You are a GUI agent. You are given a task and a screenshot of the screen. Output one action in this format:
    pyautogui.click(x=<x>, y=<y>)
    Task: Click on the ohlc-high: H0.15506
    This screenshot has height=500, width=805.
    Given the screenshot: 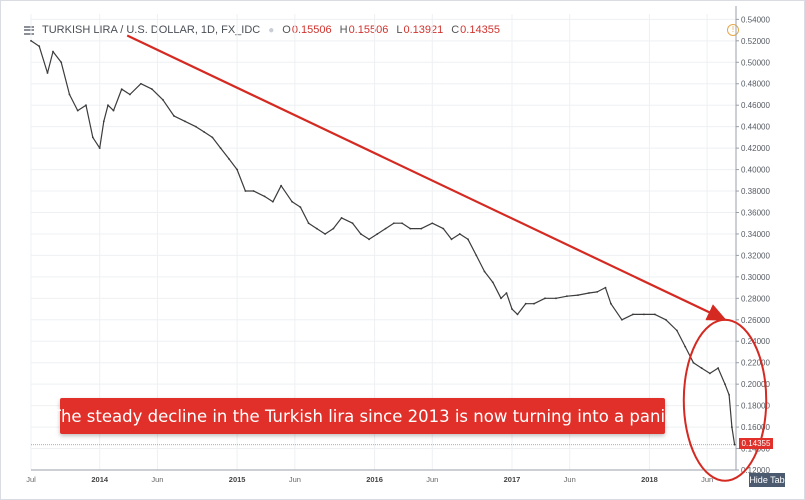 What is the action you would take?
    pyautogui.click(x=364, y=30)
    